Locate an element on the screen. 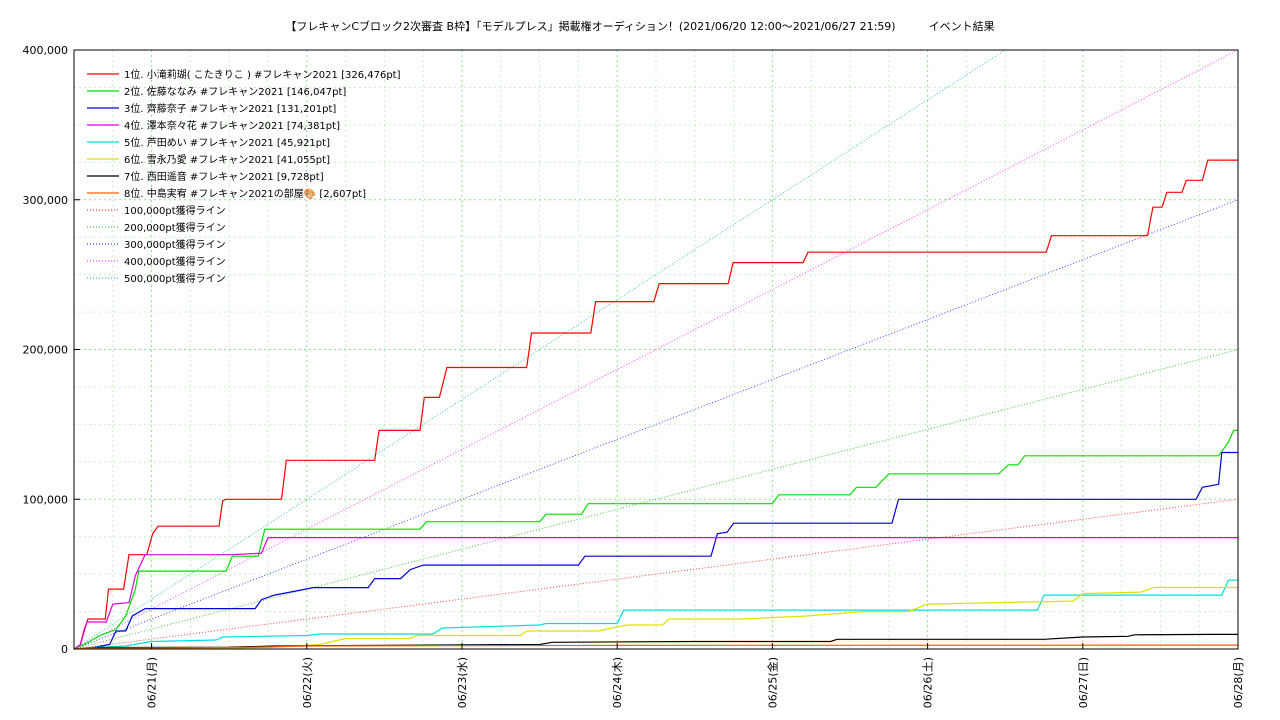  legend-label: 200,000pt獲得ライン is located at coordinates (175, 227).